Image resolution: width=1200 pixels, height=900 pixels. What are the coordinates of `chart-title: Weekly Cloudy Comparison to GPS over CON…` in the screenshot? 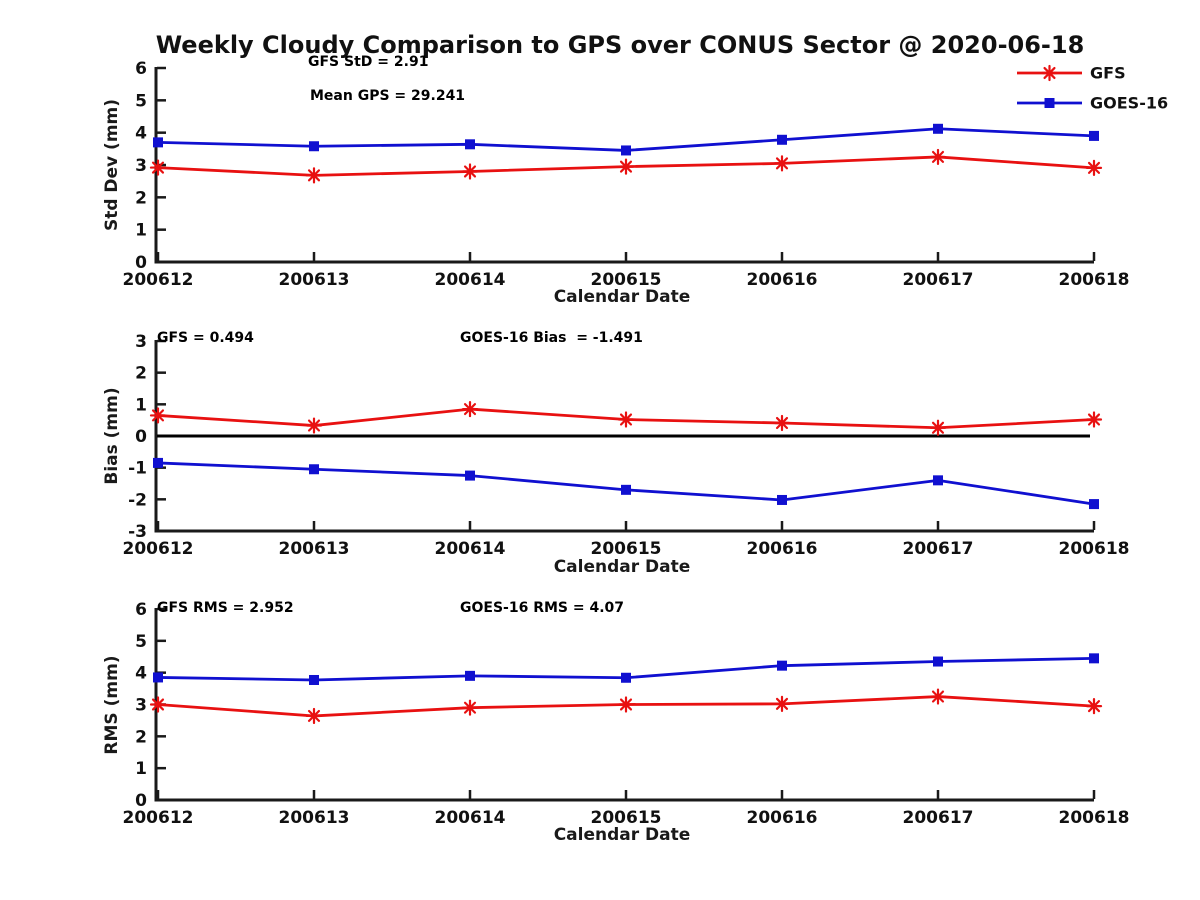 It's located at (620, 45).